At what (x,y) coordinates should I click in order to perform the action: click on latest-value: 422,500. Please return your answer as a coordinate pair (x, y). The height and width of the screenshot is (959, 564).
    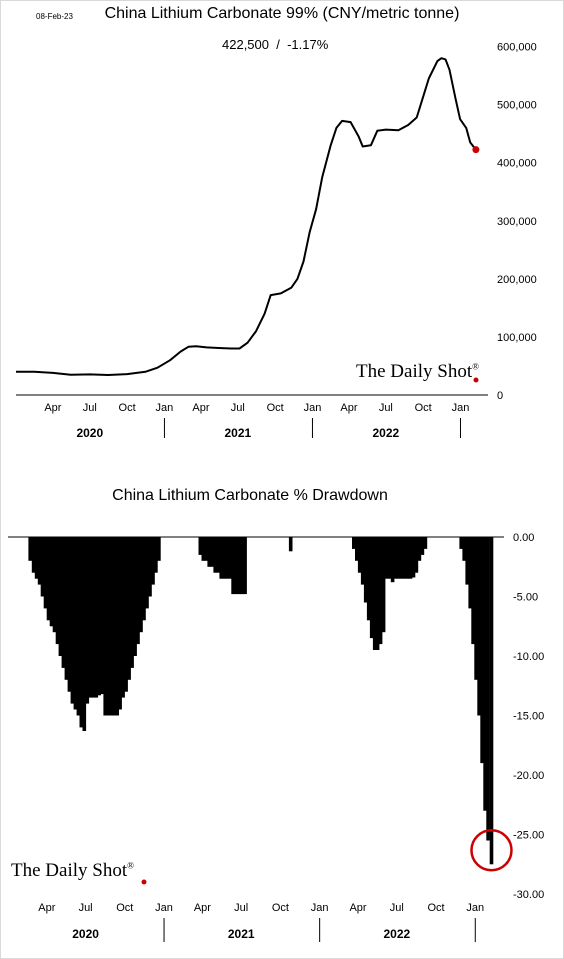
    Looking at the image, I should click on (245, 44).